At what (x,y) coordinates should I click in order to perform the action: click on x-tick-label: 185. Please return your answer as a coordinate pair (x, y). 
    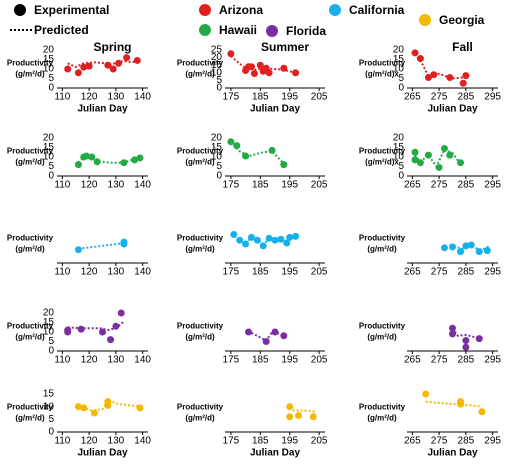
    Looking at the image, I should click on (260, 360).